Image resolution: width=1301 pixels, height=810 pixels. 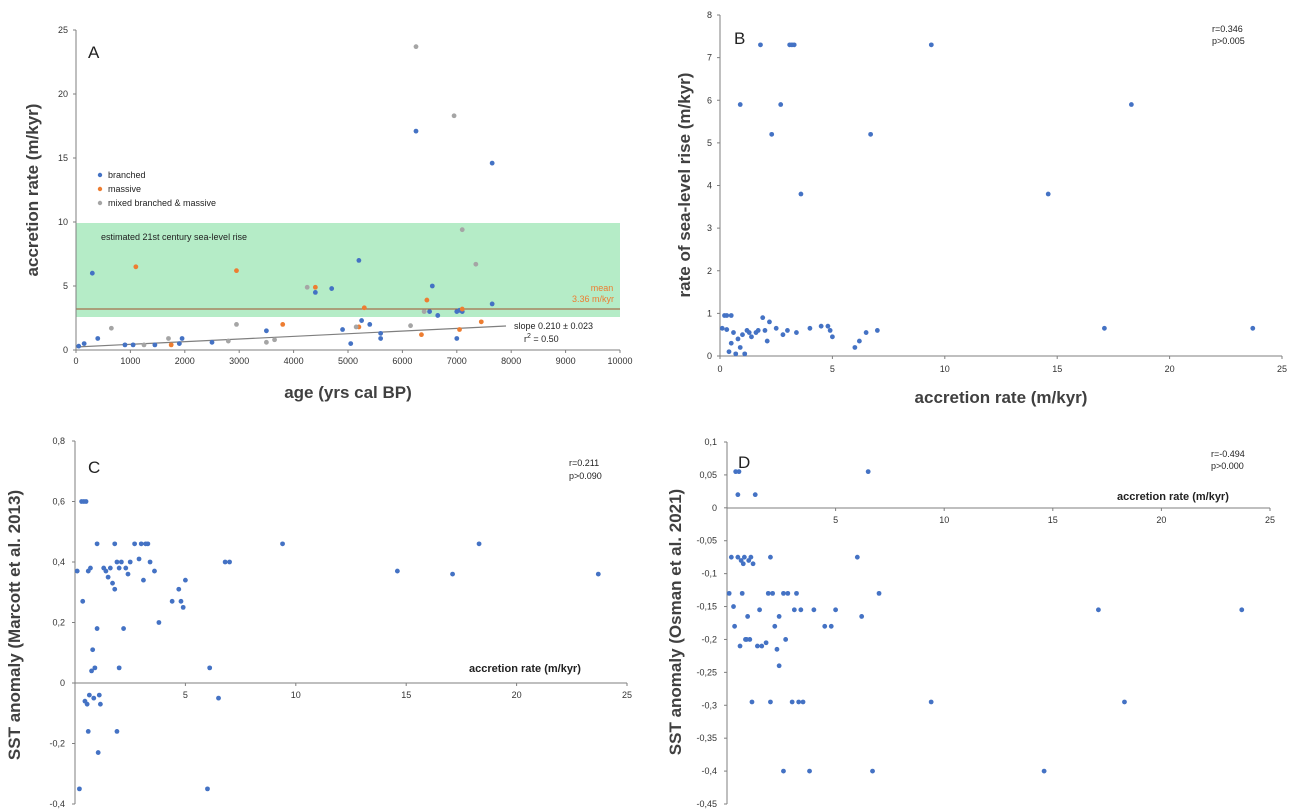 What do you see at coordinates (744, 462) in the screenshot?
I see `panel-d-letter: D` at bounding box center [744, 462].